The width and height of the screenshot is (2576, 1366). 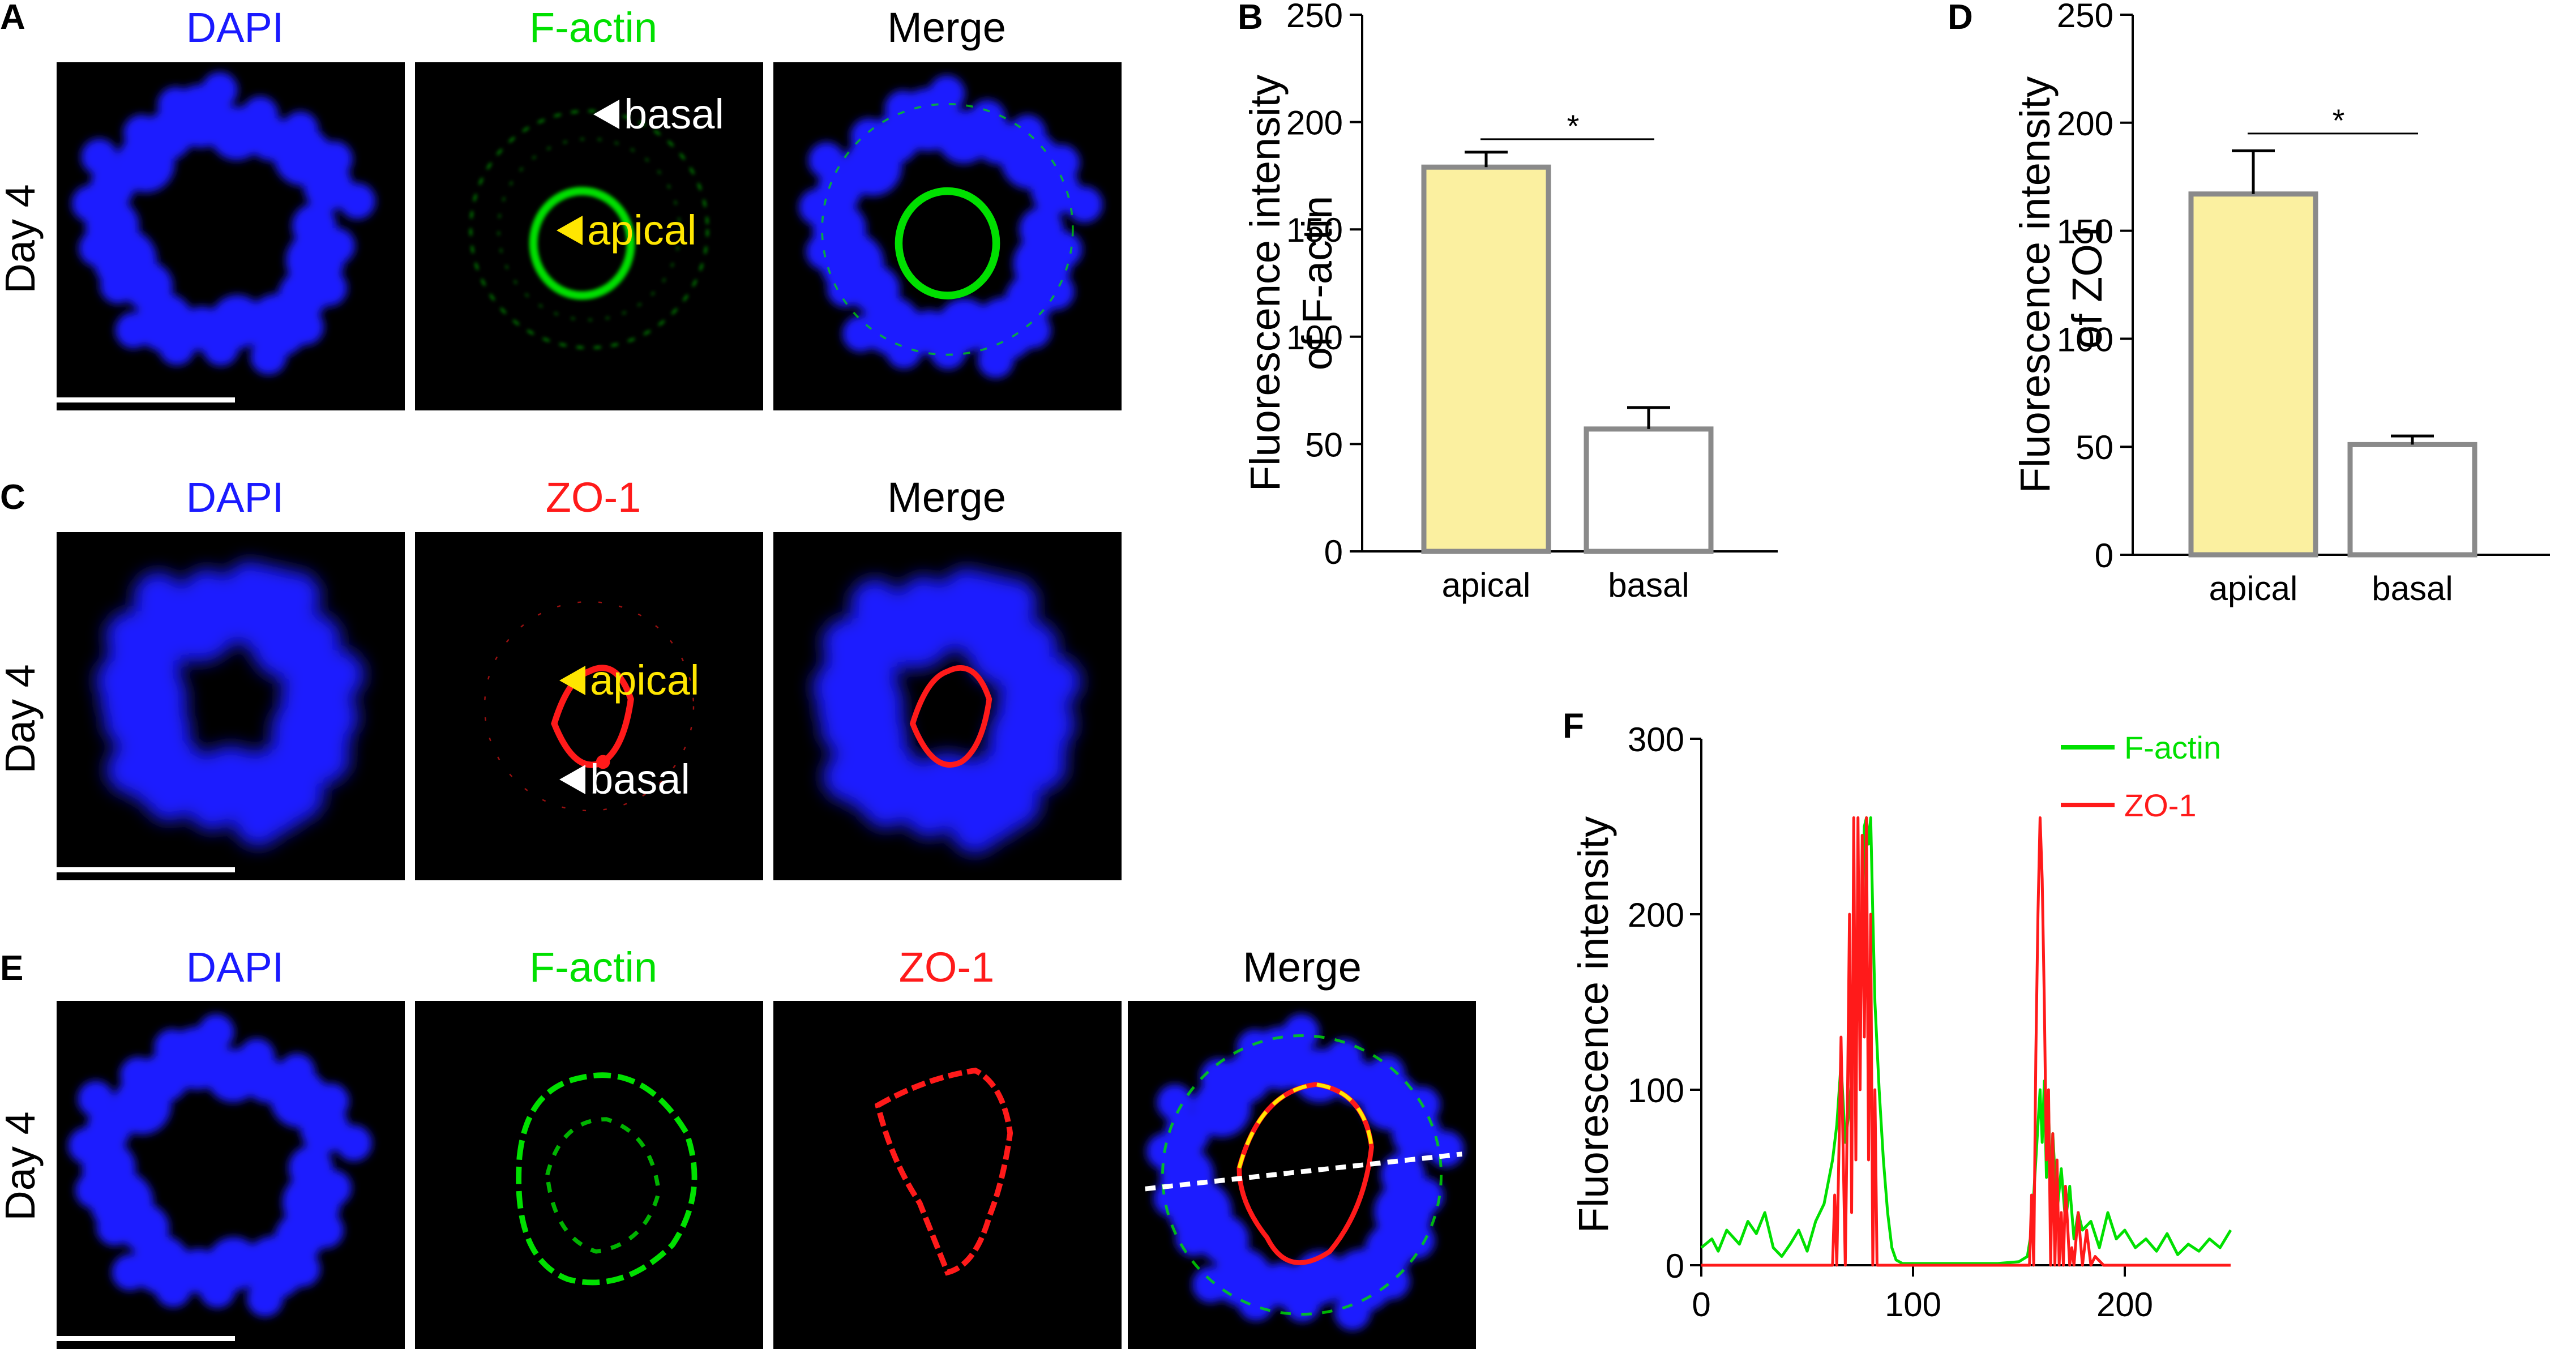 I want to click on image-c-merge, so click(x=947, y=706).